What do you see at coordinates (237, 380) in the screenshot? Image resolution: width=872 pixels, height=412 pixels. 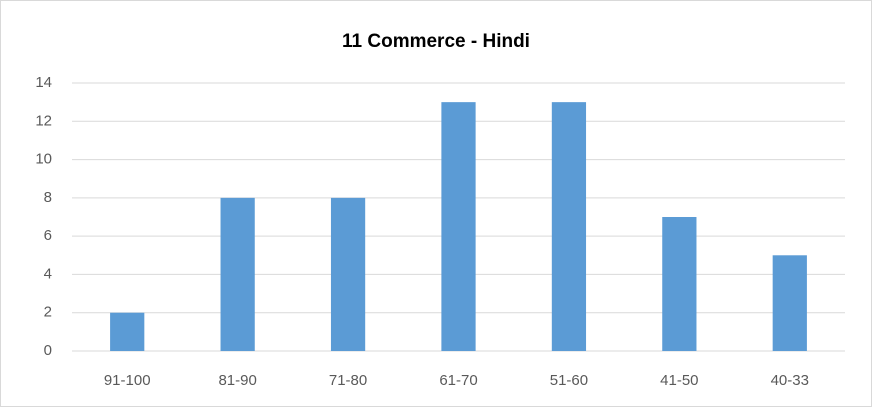 I see `x-tick-label: 81-90` at bounding box center [237, 380].